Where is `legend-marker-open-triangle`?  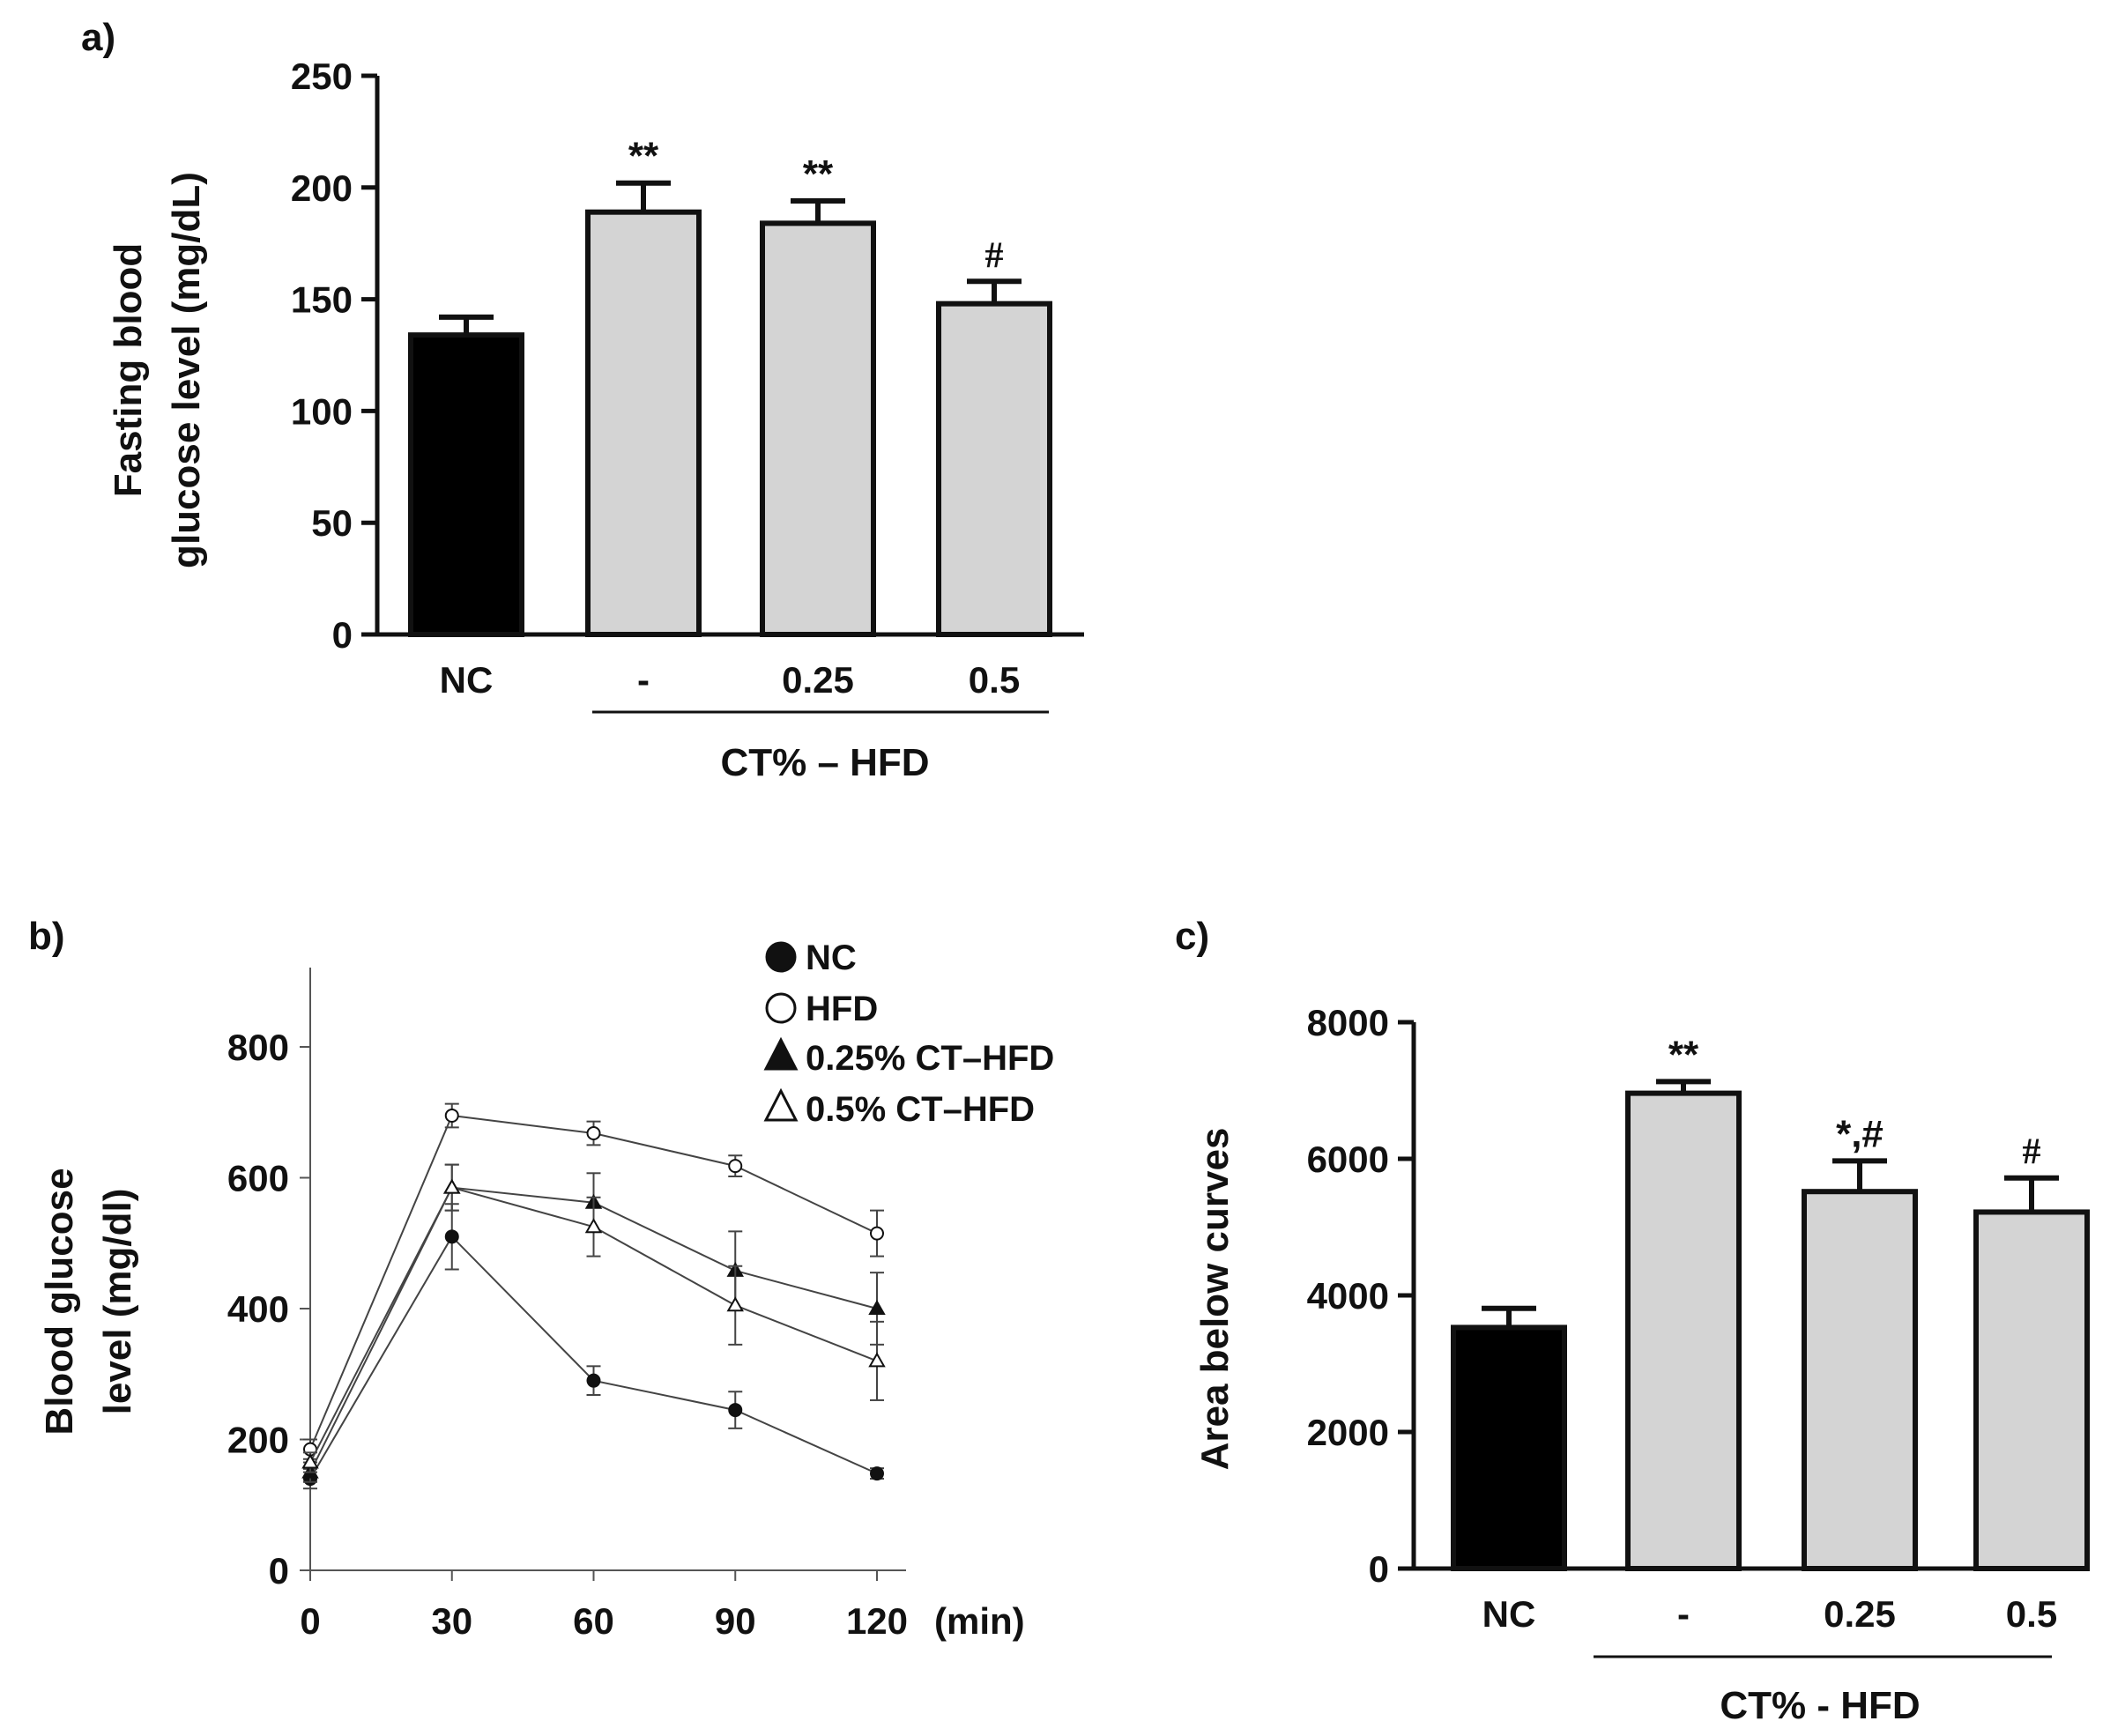 legend-marker-open-triangle is located at coordinates (781, 1104).